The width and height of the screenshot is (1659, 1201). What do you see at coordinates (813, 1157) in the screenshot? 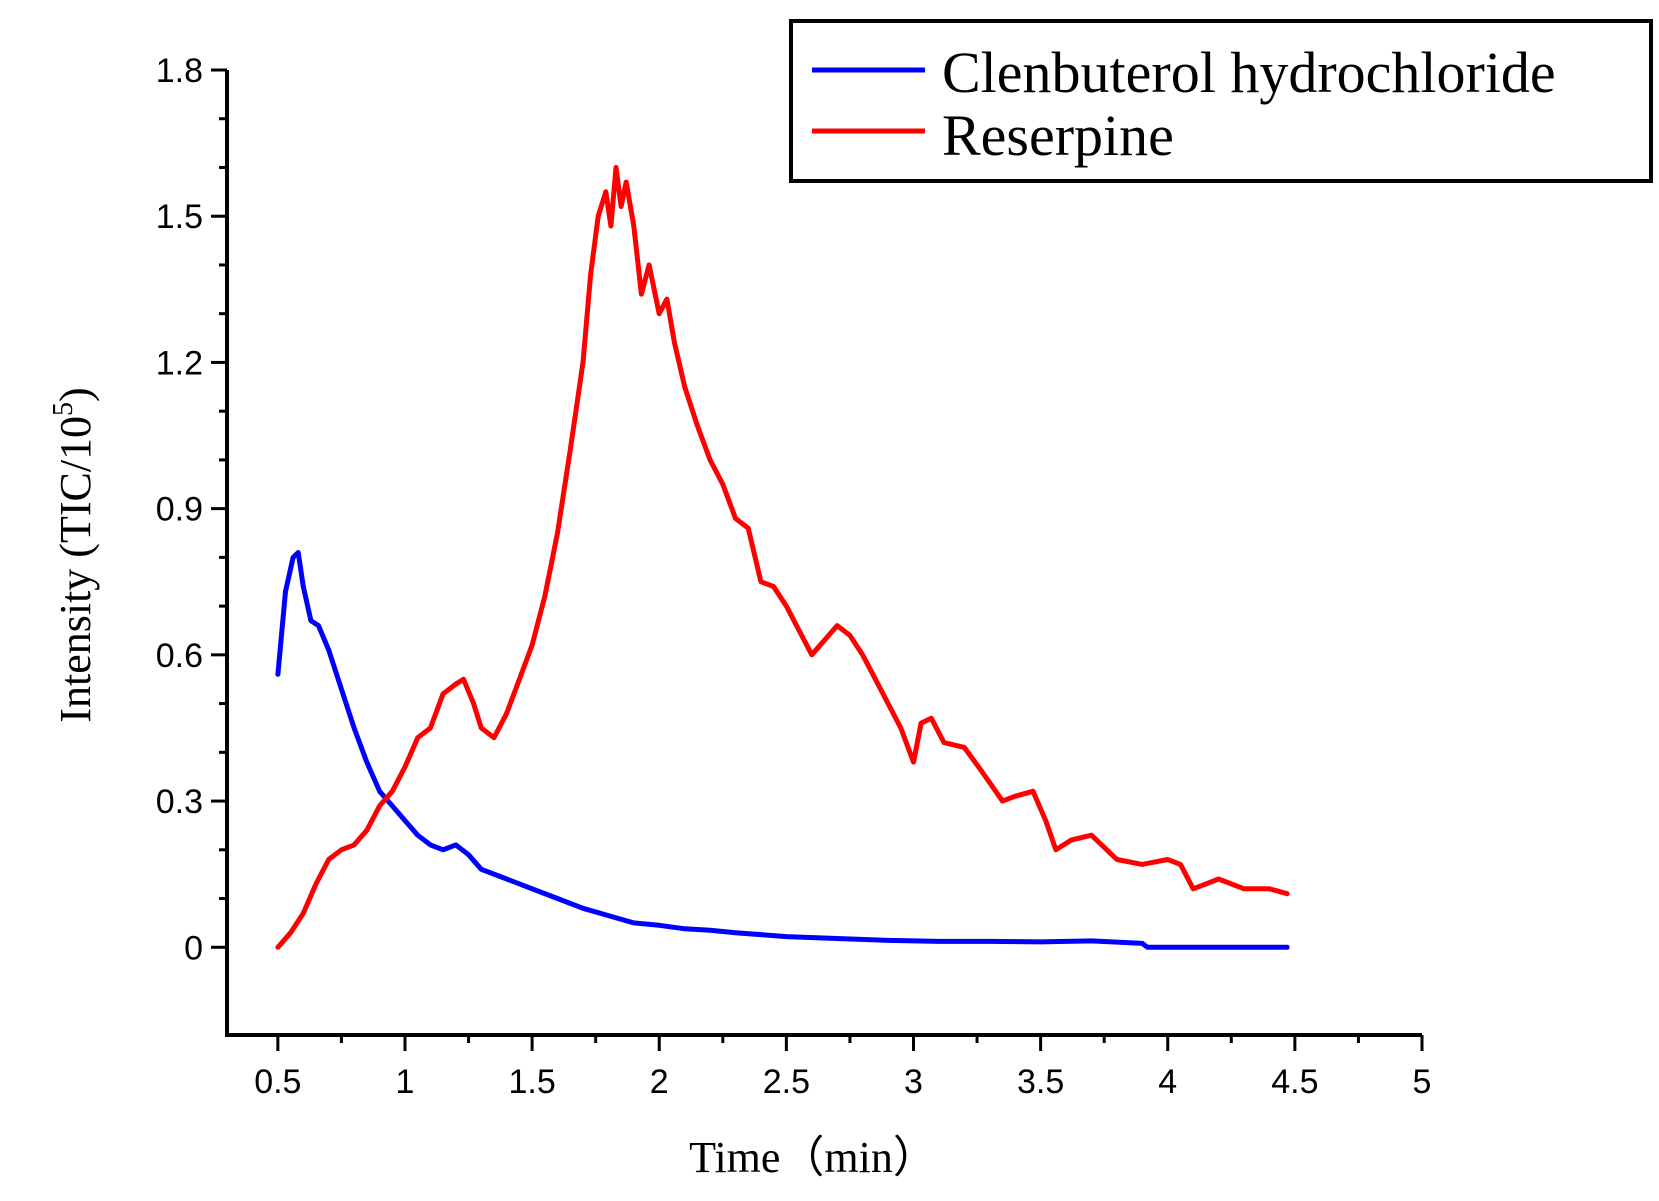
I see `x-axis-title: Time（min）` at bounding box center [813, 1157].